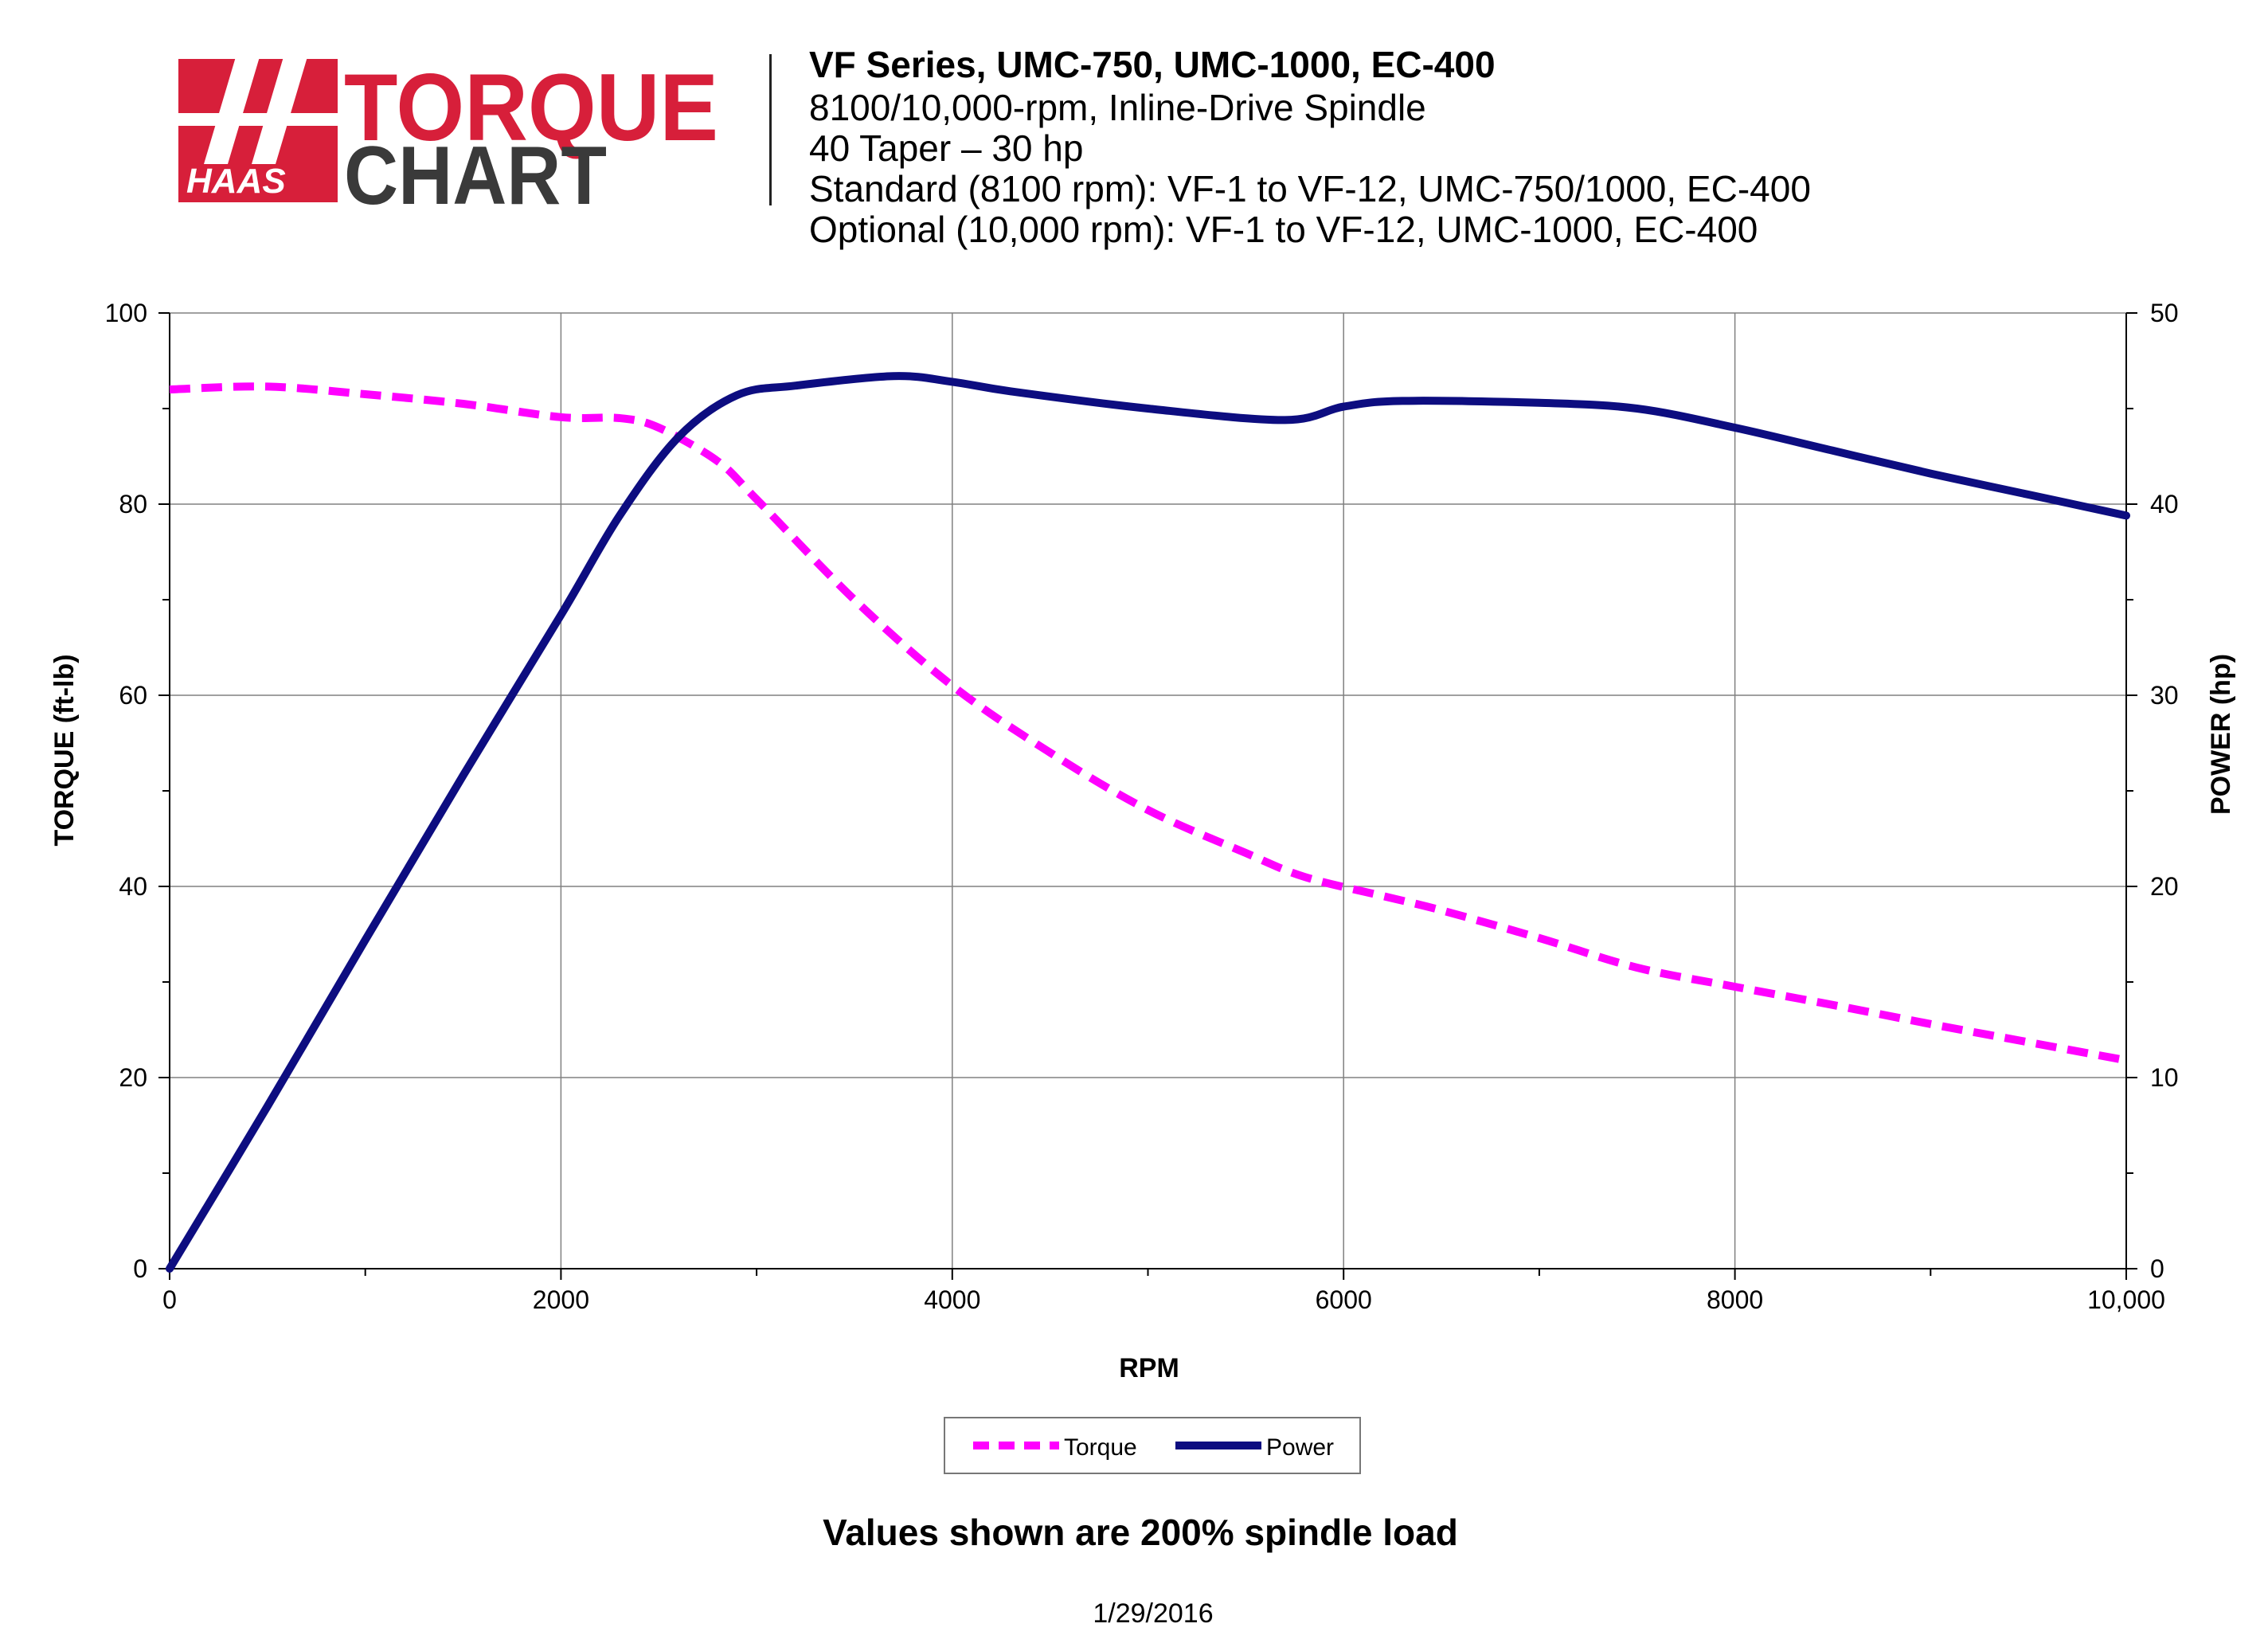  I want to click on subtitle-line-2: 40 Taper – 30 hp, so click(946, 148).